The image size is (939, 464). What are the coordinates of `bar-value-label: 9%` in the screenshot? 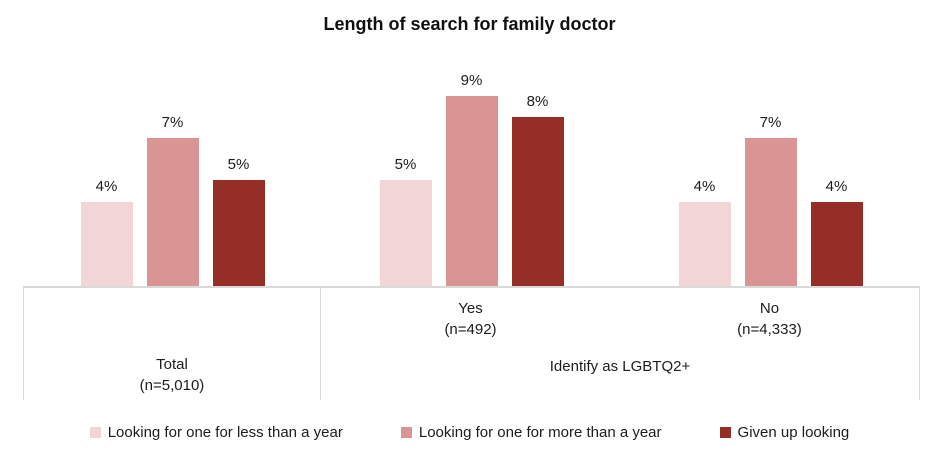 It's located at (471, 80).